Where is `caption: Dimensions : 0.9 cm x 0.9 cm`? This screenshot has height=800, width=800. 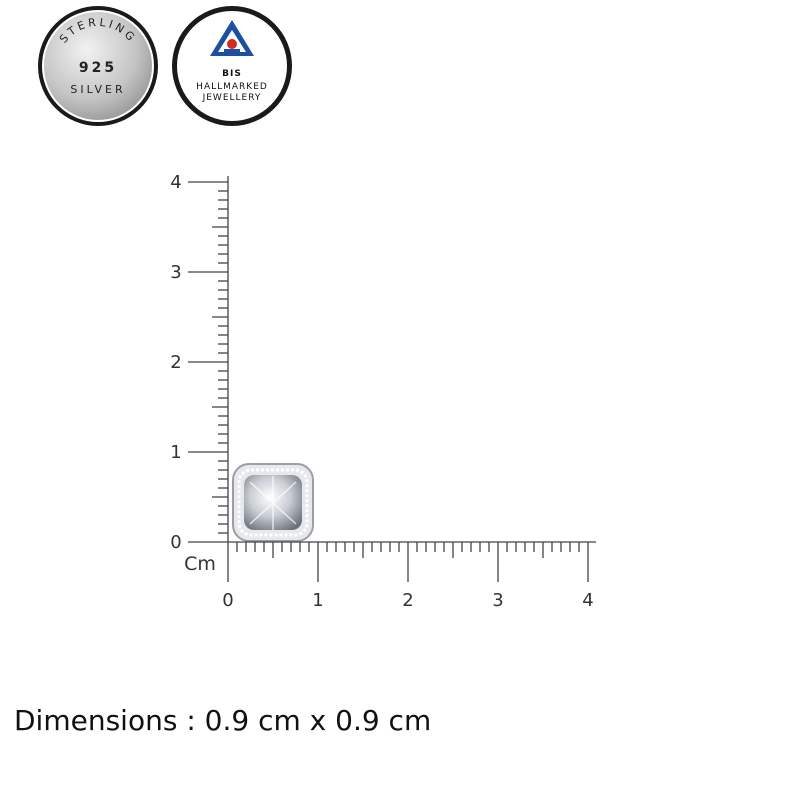
caption: Dimensions : 0.9 cm x 0.9 cm is located at coordinates (222, 720).